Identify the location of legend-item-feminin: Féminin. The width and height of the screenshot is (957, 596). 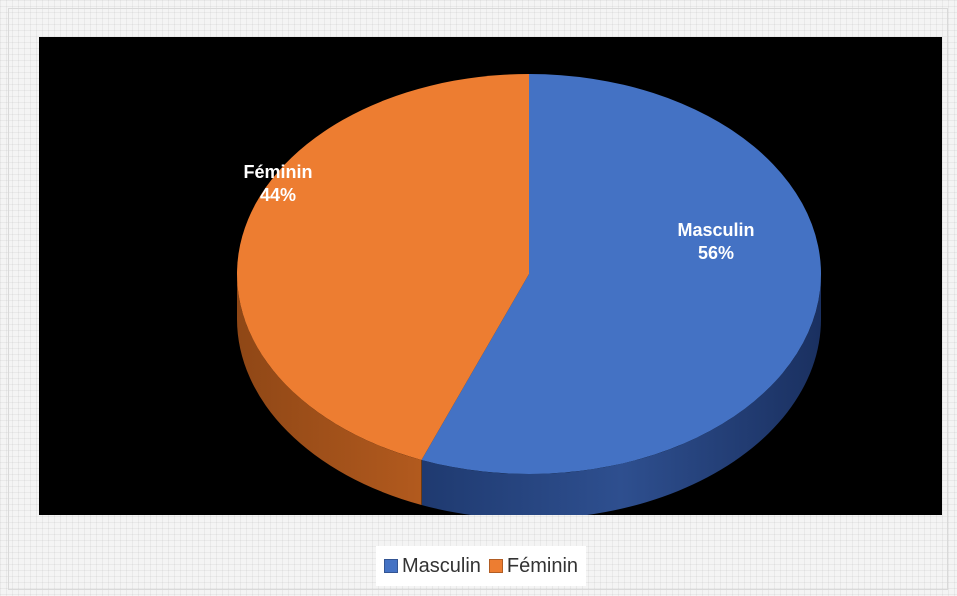
(533, 566).